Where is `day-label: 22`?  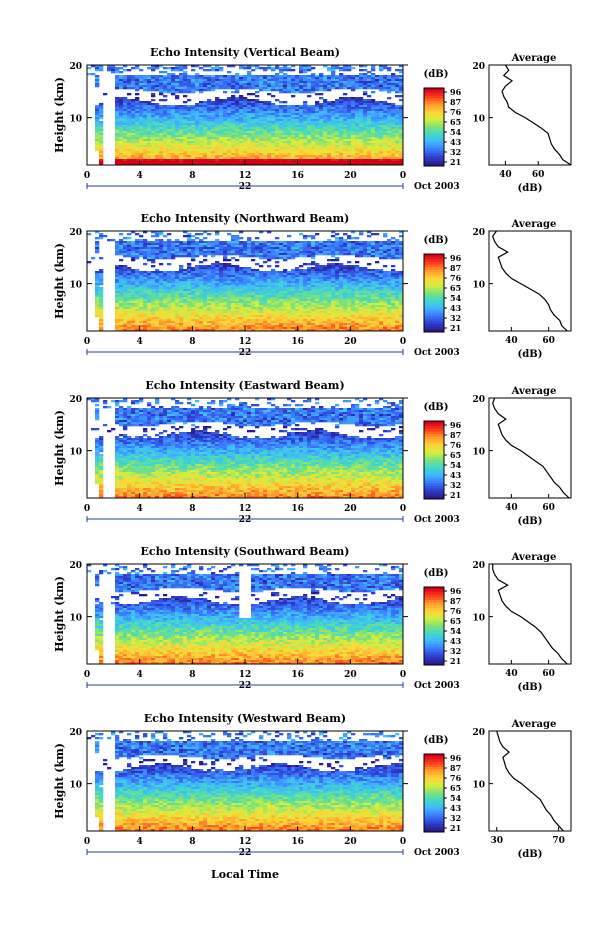
day-label: 22 is located at coordinates (245, 187).